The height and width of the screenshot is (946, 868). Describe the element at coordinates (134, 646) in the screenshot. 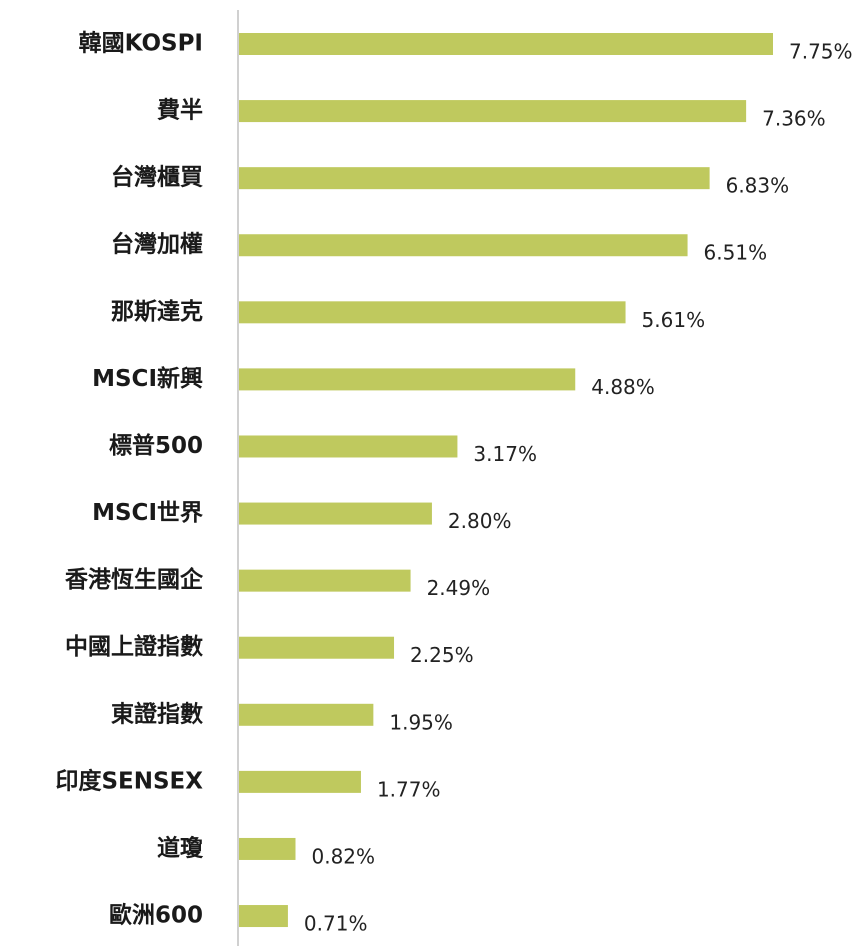

I see `category-label: 中國上證指數` at that location.